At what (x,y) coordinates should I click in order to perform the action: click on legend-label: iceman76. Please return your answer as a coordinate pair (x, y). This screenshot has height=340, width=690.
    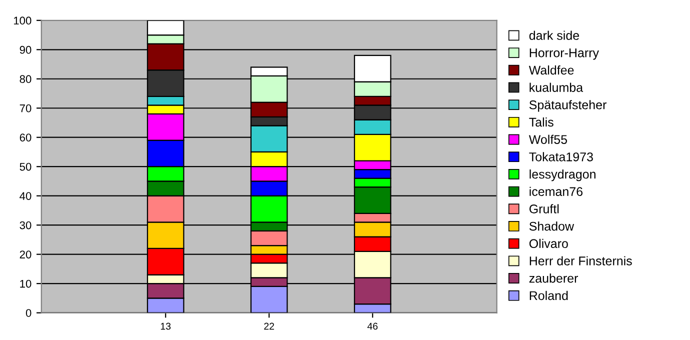
    Looking at the image, I should click on (556, 191).